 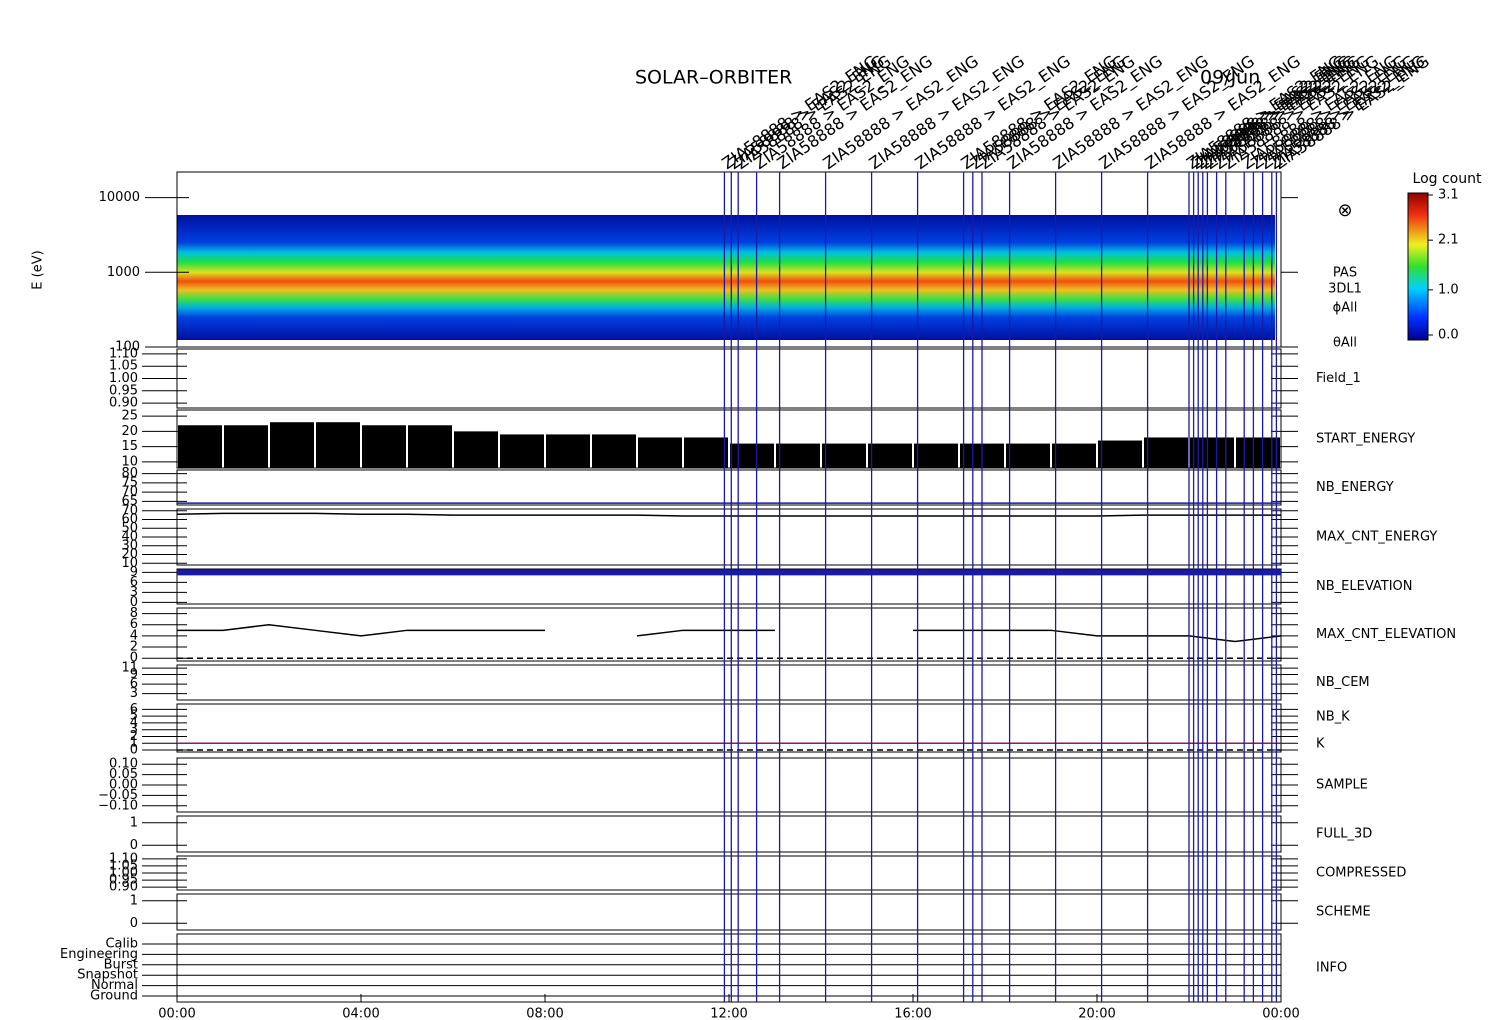 What do you see at coordinates (123, 272) in the screenshot?
I see `y-tick-label: 1000` at bounding box center [123, 272].